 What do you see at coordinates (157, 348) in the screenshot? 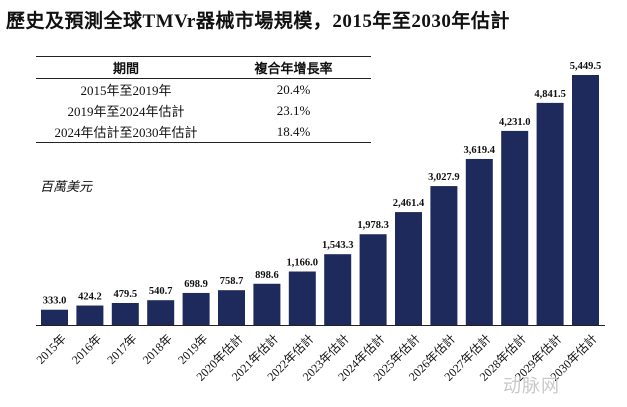
I see `x-tick-label-3: 2018年` at bounding box center [157, 348].